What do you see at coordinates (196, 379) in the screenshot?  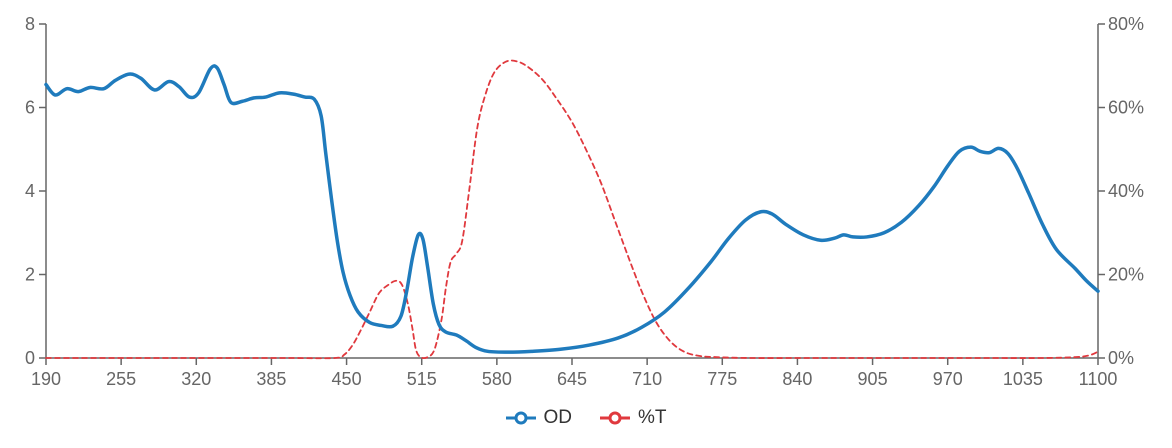 I see `x-tick-label: 320` at bounding box center [196, 379].